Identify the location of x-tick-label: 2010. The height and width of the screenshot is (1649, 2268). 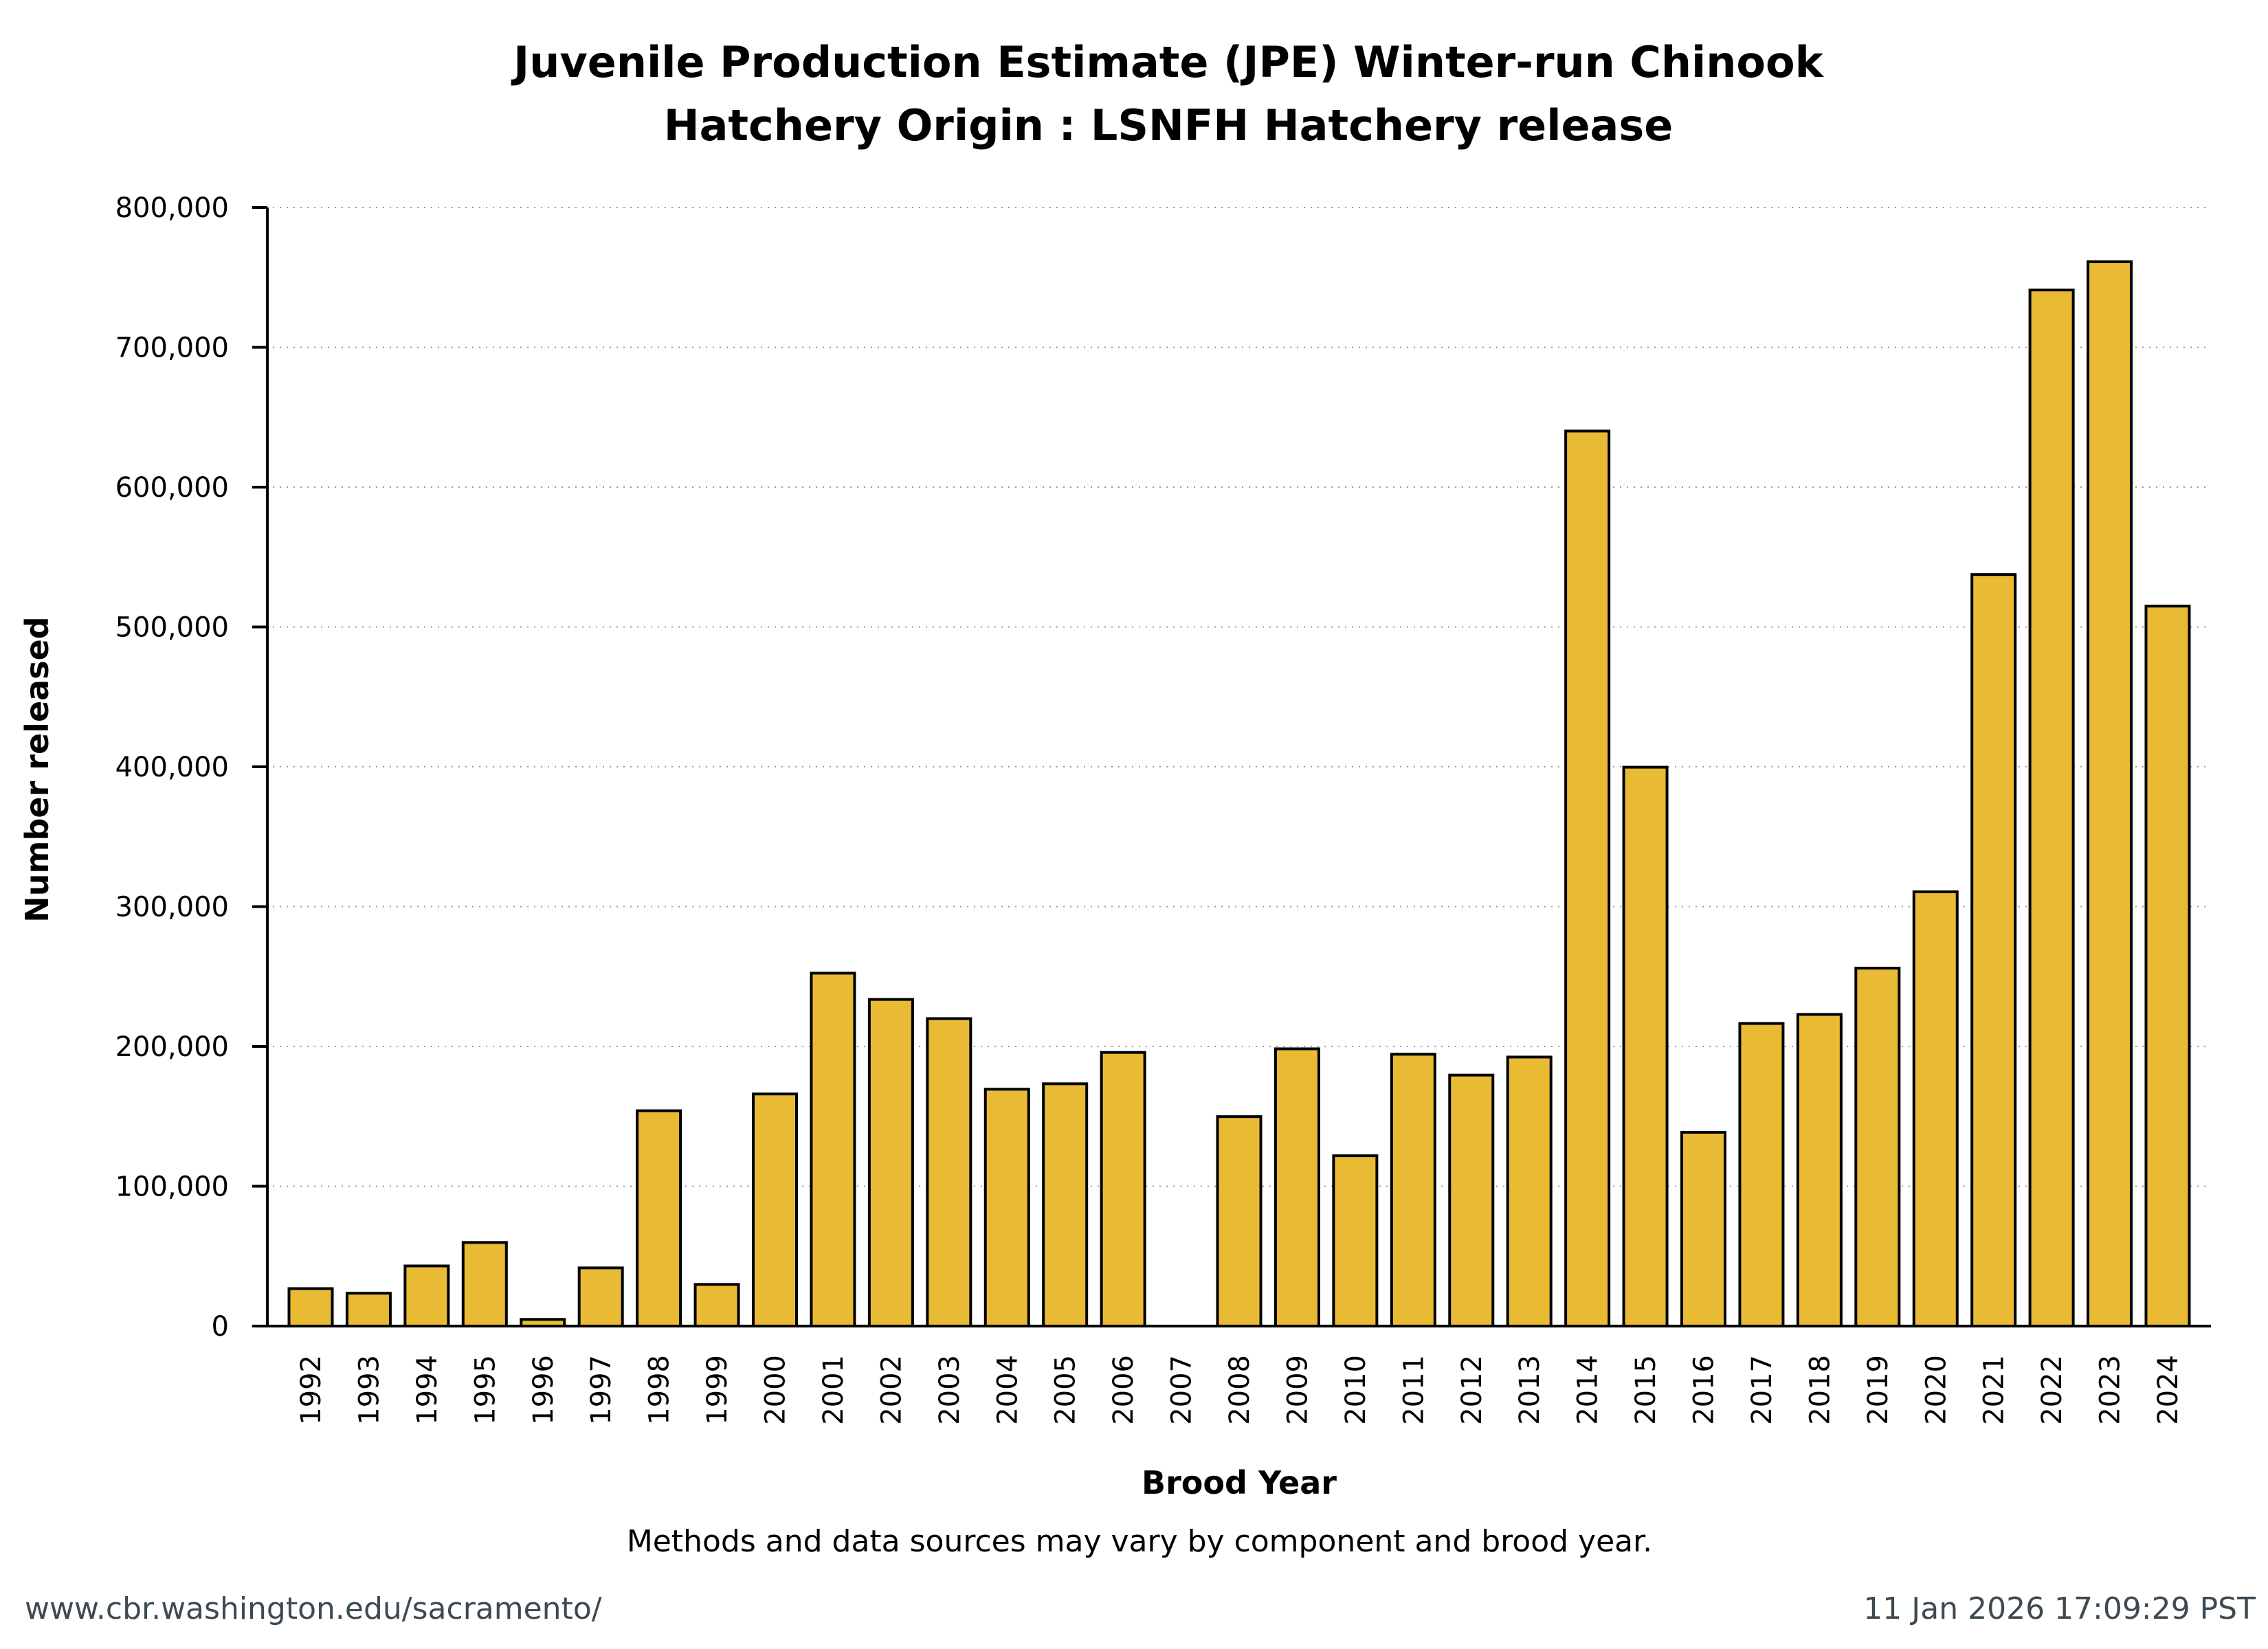
(1356, 1390).